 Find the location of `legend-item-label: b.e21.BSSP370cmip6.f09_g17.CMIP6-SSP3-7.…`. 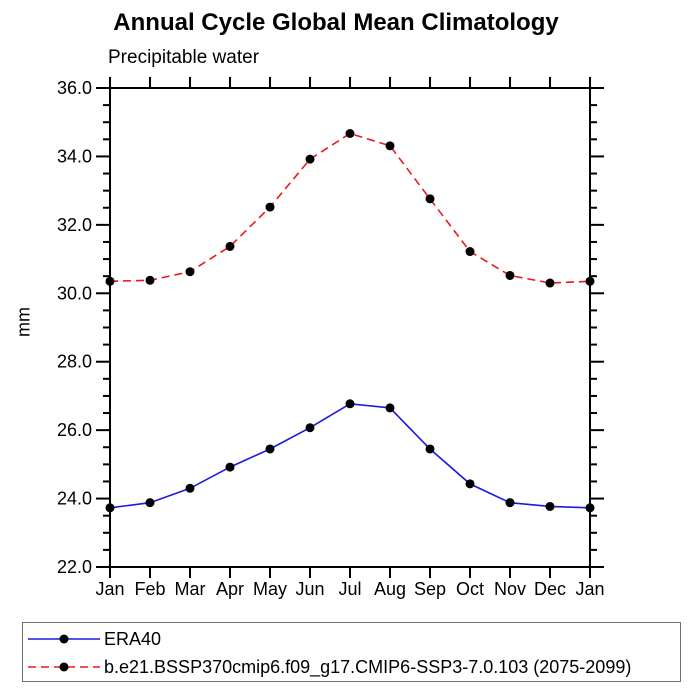

legend-item-label: b.e21.BSSP370cmip6.f09_g17.CMIP6-SSP3-7.… is located at coordinates (368, 666).